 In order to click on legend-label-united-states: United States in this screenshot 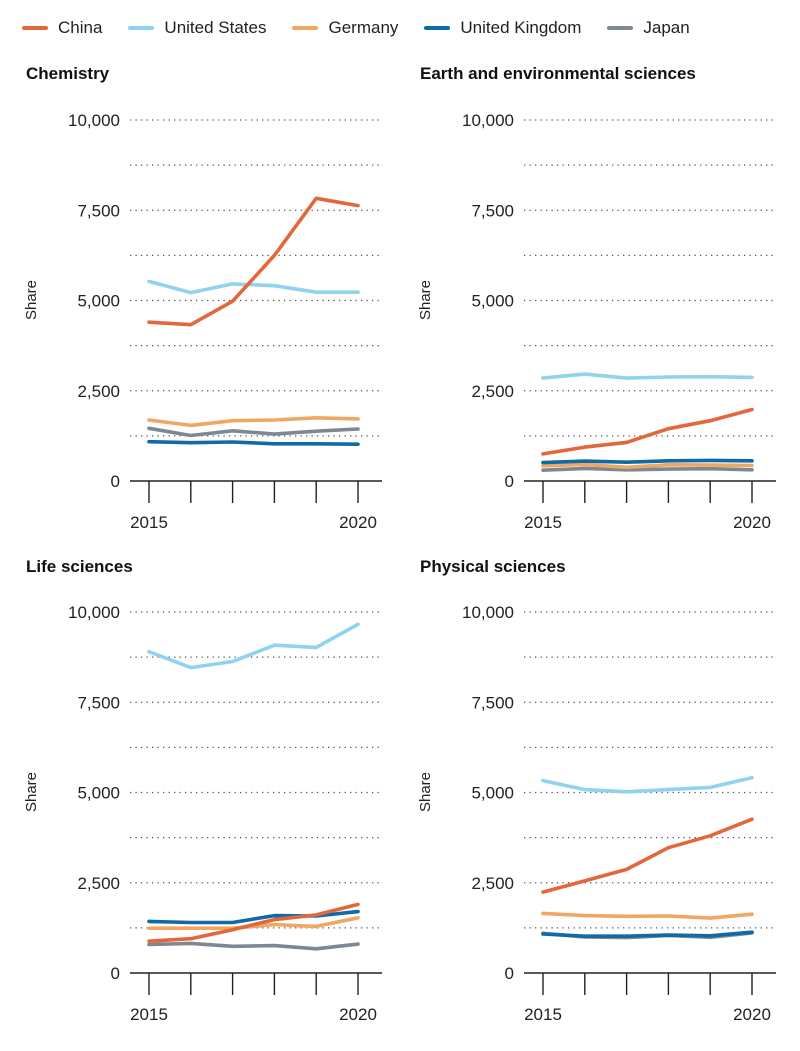, I will do `click(215, 27)`.